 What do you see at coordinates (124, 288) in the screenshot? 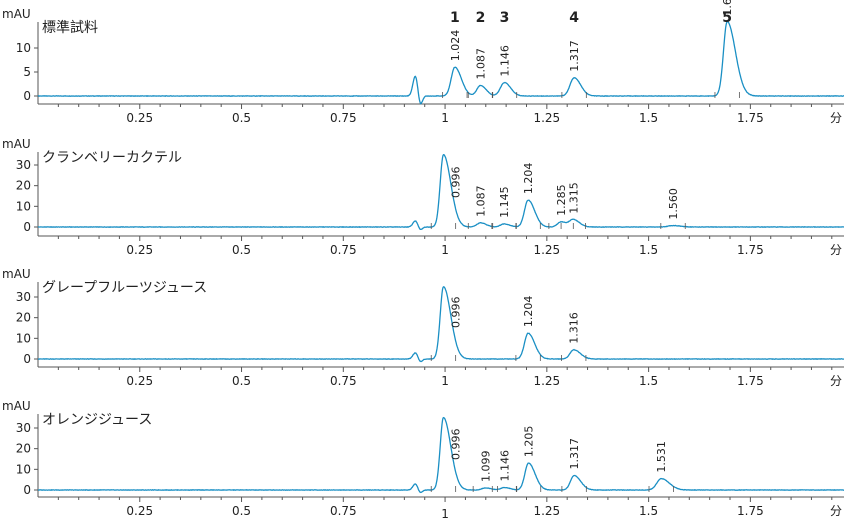
I see `panel-title: グレープフルーツジュース` at bounding box center [124, 288].